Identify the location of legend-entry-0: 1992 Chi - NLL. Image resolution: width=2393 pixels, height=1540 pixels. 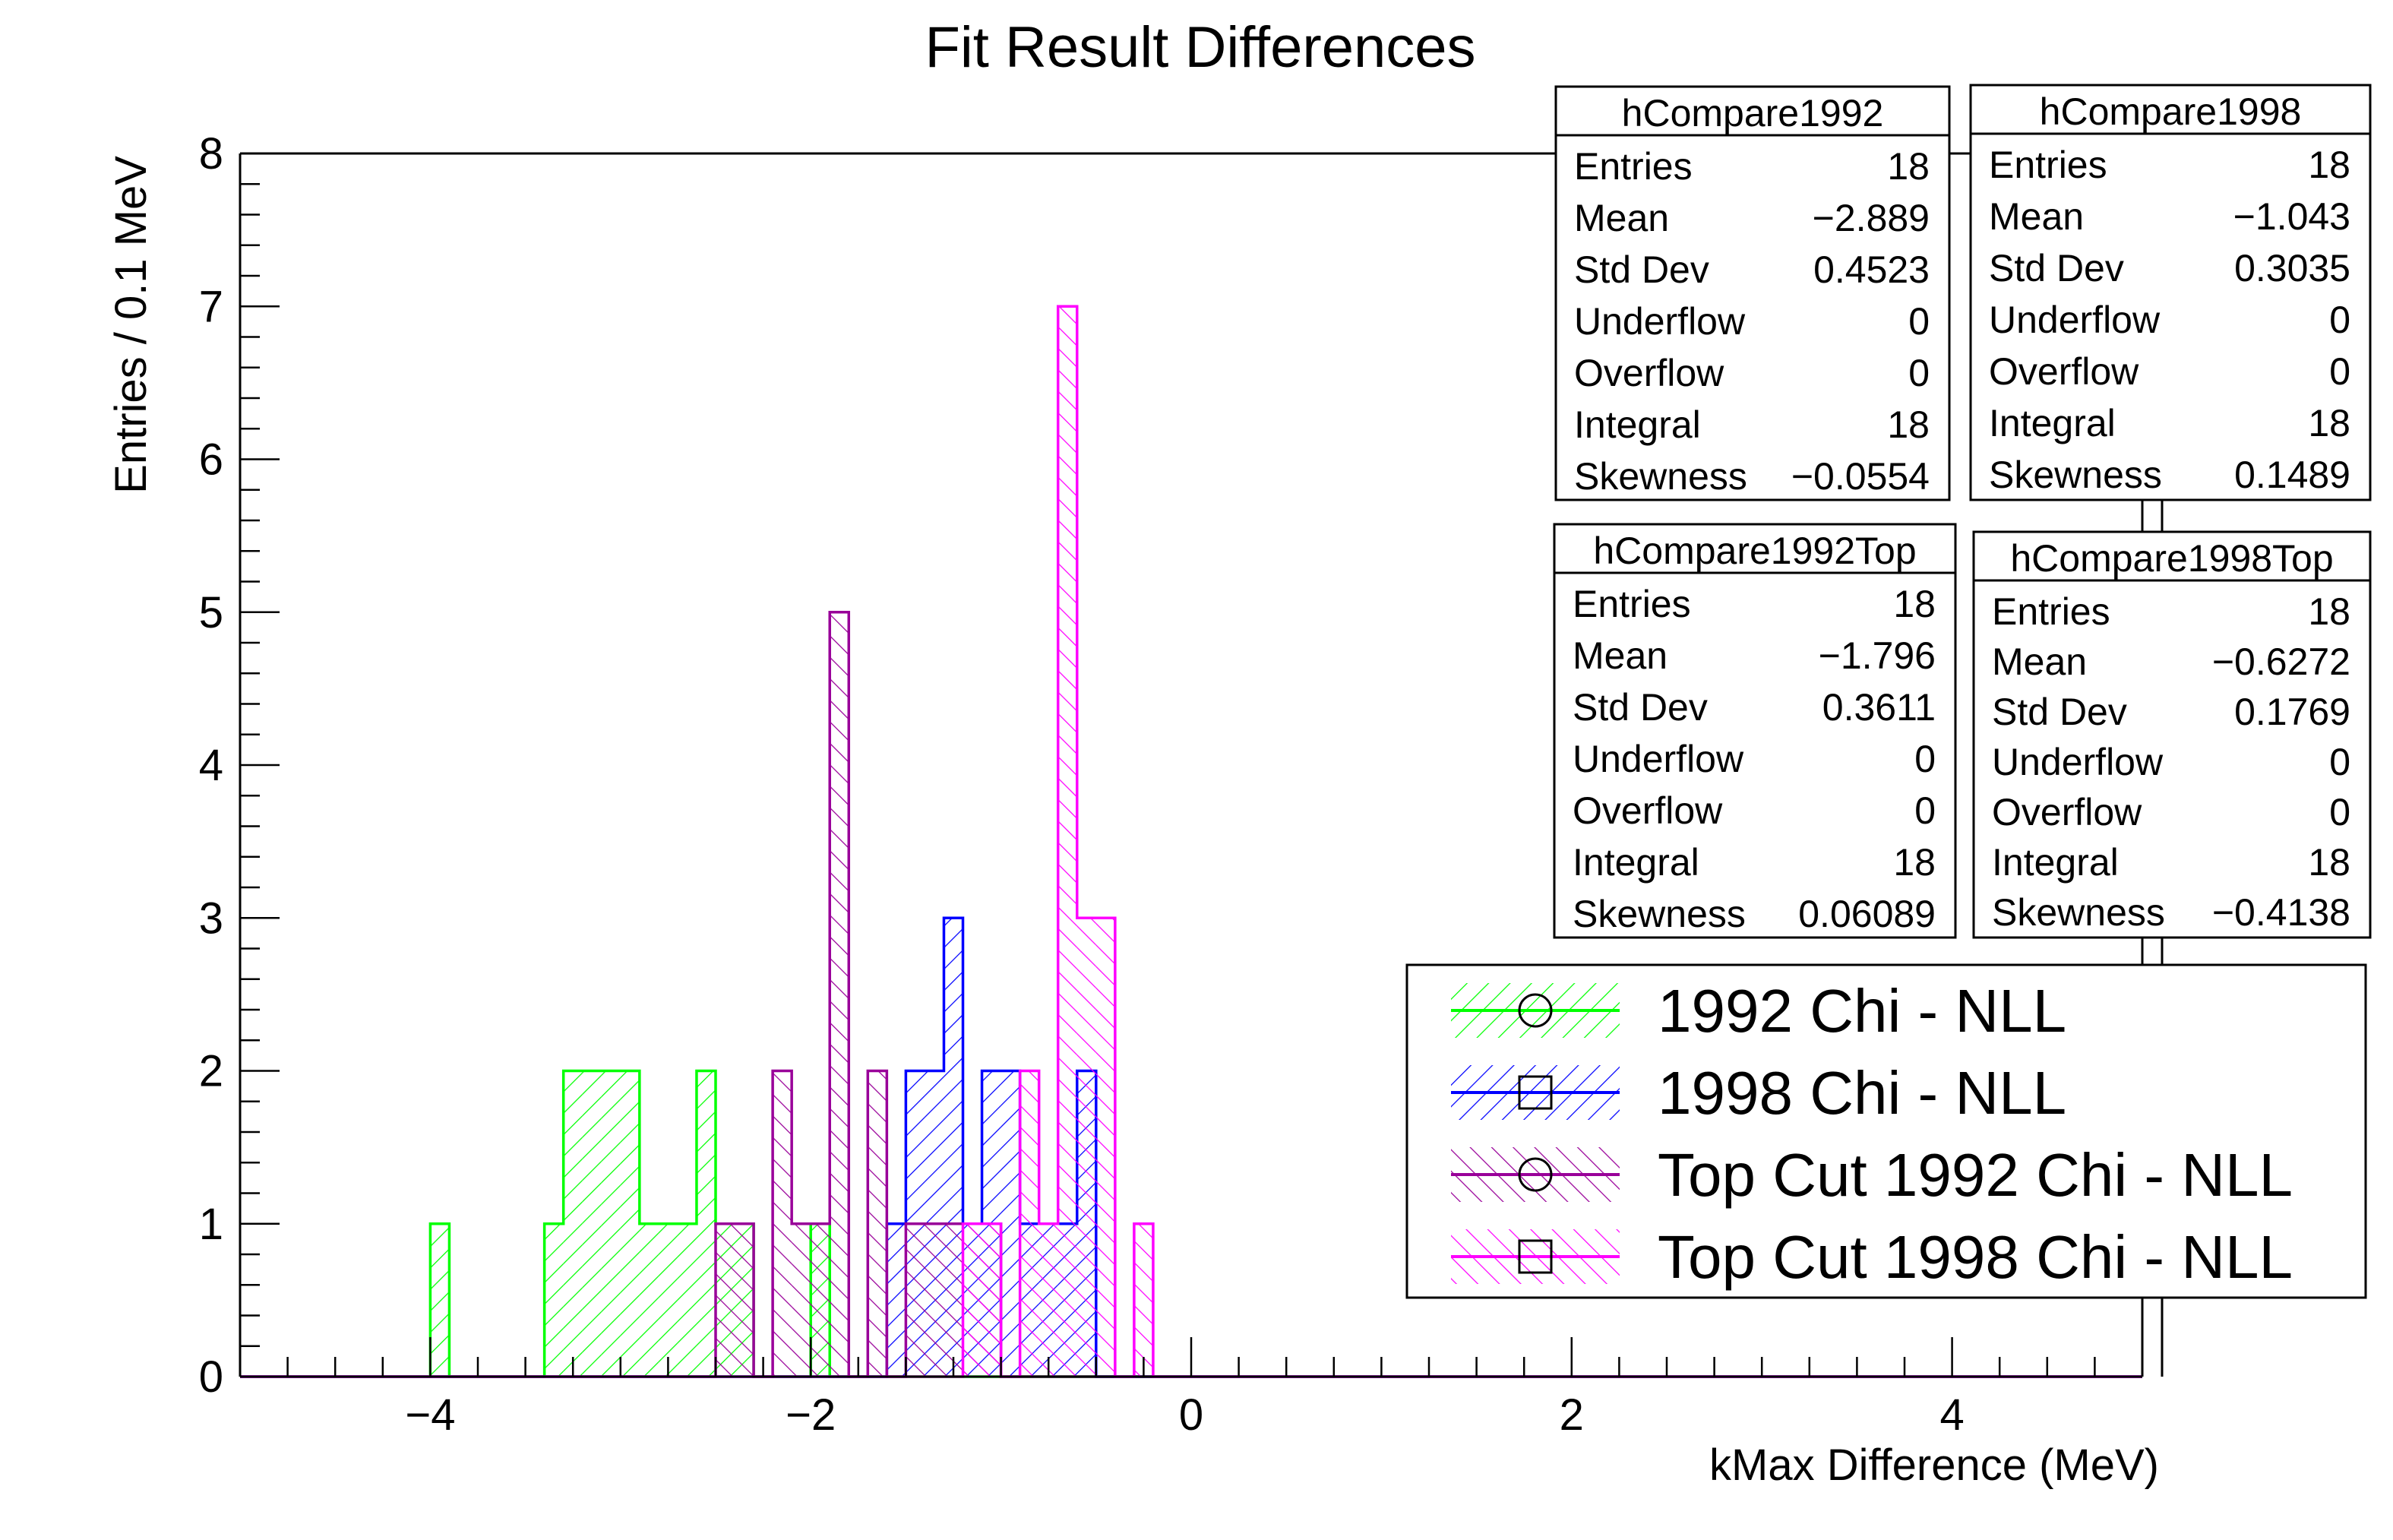
(1758, 1011).